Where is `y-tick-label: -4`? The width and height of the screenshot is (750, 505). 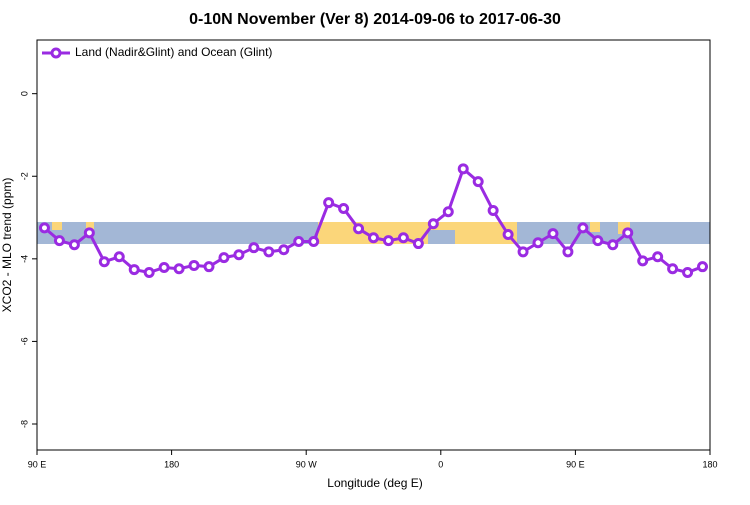 y-tick-label: -4 is located at coordinates (24, 259).